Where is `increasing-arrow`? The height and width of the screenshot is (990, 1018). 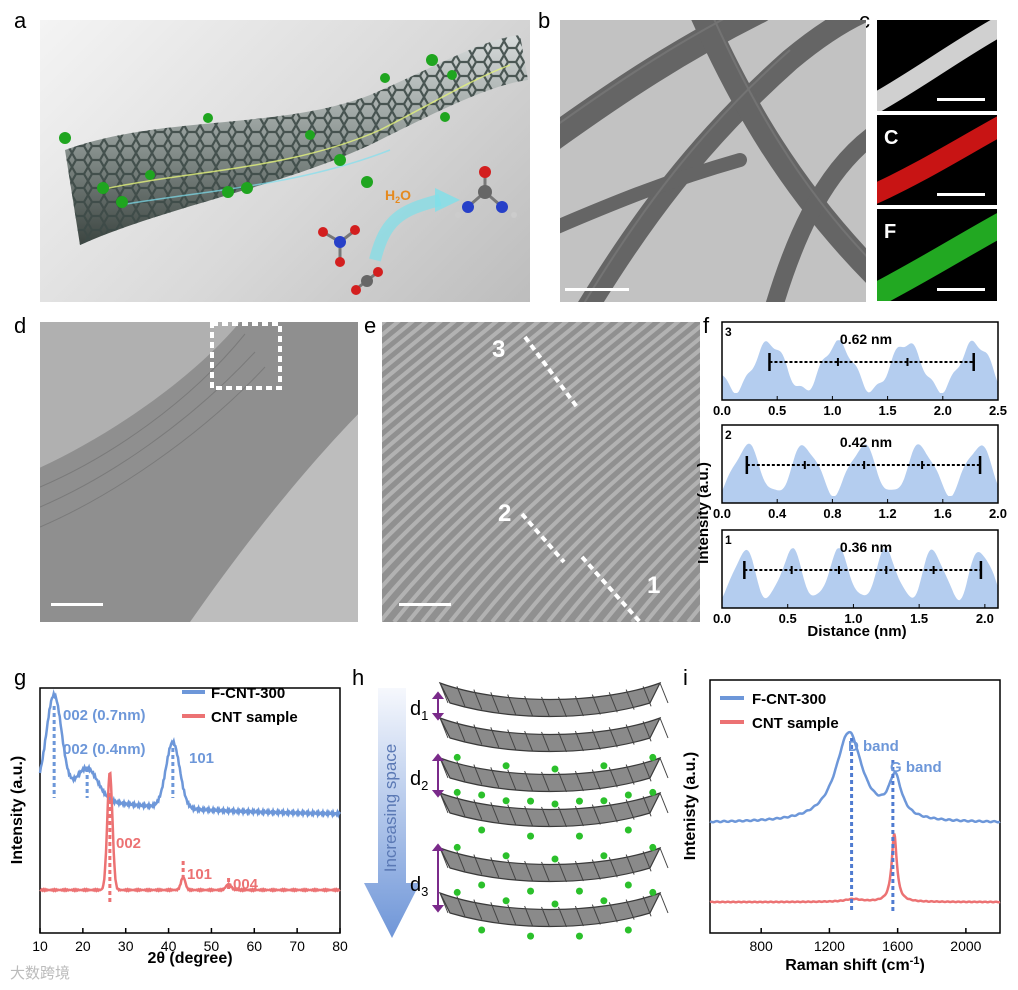 increasing-arrow is located at coordinates (392, 813).